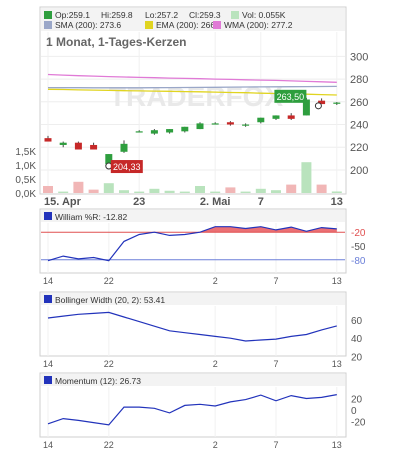 This screenshot has height=456, width=400. Describe the element at coordinates (63, 202) in the screenshot. I see `date-label: 15. Apr` at that location.